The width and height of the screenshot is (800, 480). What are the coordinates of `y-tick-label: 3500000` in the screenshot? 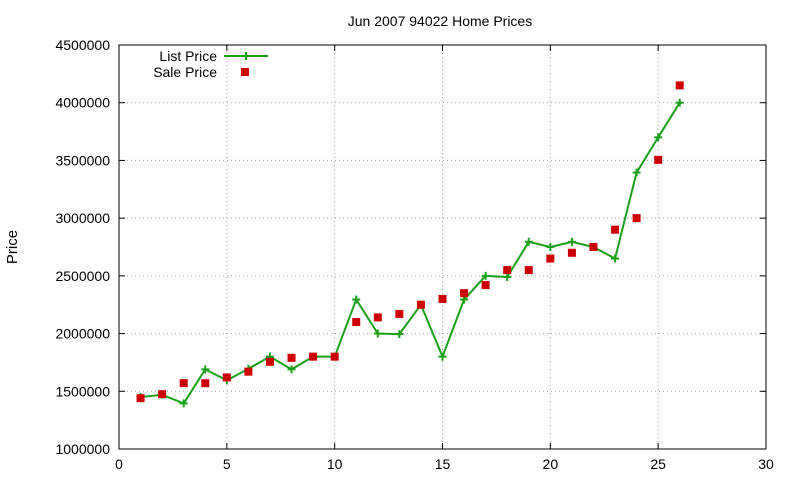 It's located at (82, 160).